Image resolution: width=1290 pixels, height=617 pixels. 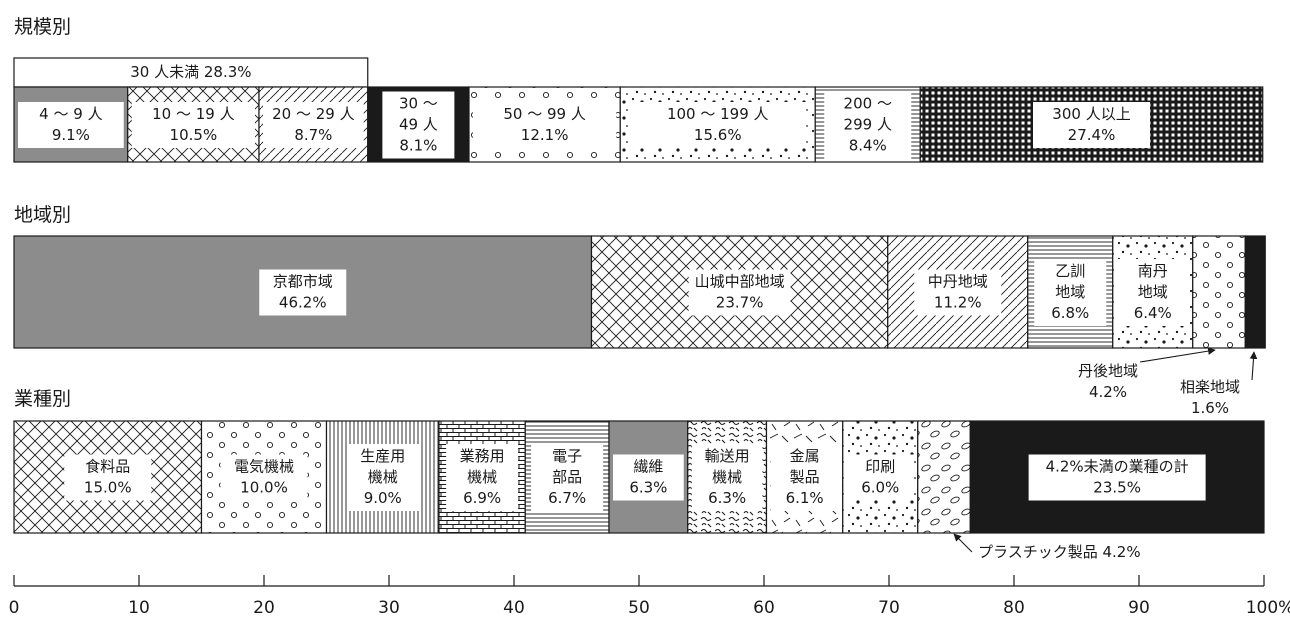 What do you see at coordinates (264, 607) in the screenshot?
I see `axis-tick-label-20: 20` at bounding box center [264, 607].